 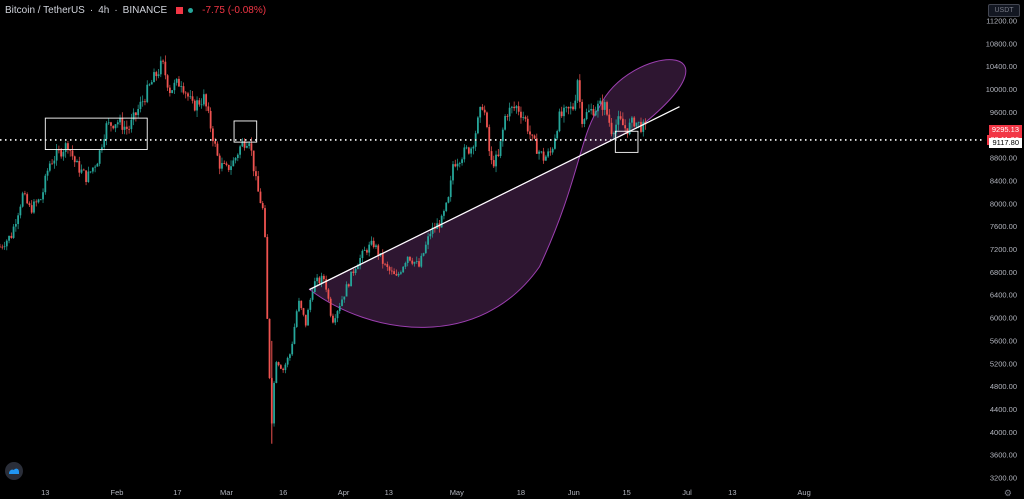 What do you see at coordinates (1007, 493) in the screenshot?
I see `settings-gear-icon: ⚙` at bounding box center [1007, 493].